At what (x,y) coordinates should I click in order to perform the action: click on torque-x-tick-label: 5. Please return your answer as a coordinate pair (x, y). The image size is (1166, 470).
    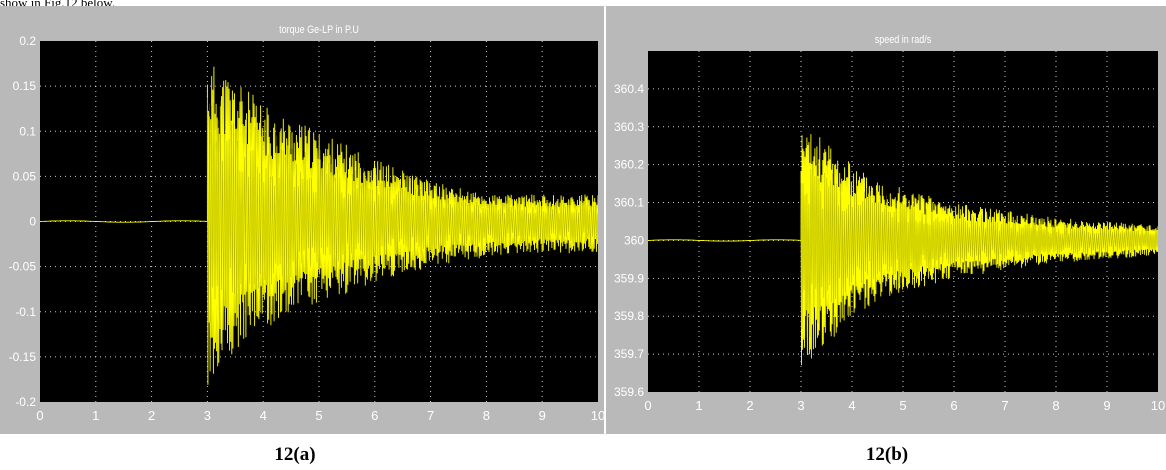
    Looking at the image, I should click on (318, 415).